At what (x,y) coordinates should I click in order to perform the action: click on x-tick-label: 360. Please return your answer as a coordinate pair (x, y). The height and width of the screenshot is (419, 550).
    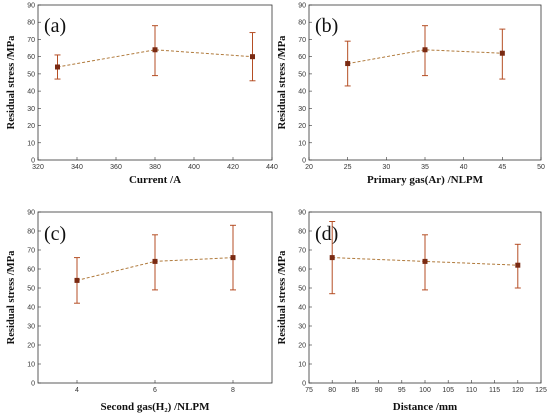
    Looking at the image, I should click on (116, 167).